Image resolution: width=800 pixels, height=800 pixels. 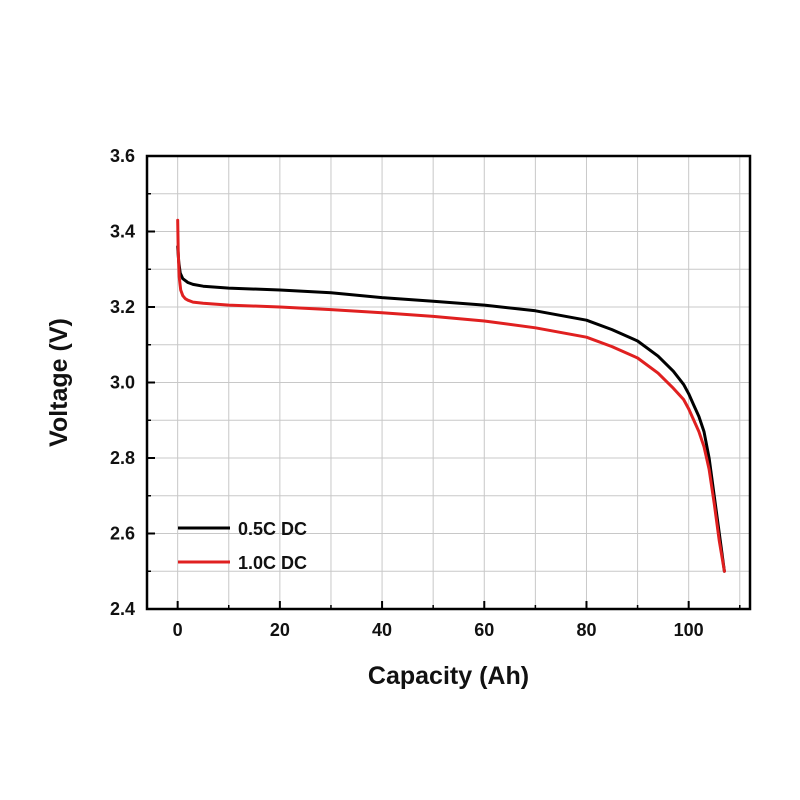 What do you see at coordinates (122, 307) in the screenshot?
I see `y-tick-label: 3.2` at bounding box center [122, 307].